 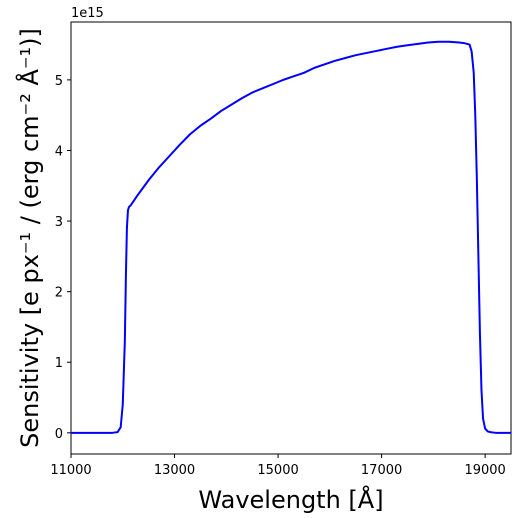 I want to click on x-tick-label: 15000, so click(x=277, y=470).